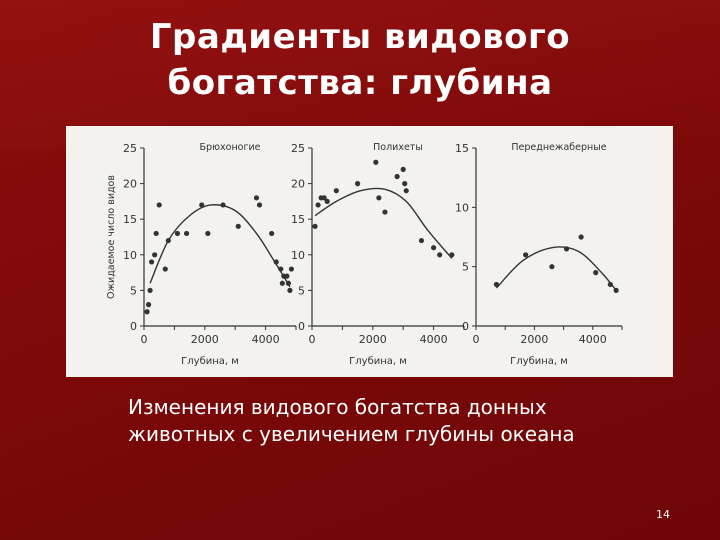 This screenshot has width=720, height=540. Describe the element at coordinates (558, 147) in the screenshot. I see `chart-title: Переднежаберные` at that location.